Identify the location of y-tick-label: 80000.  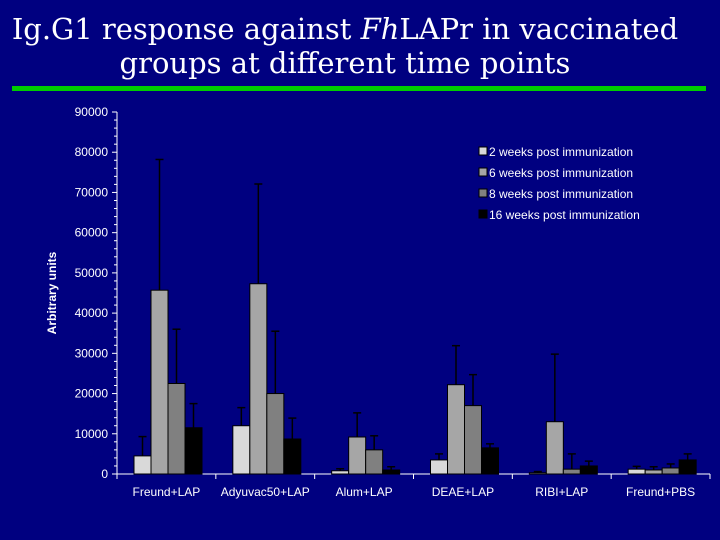
(92, 152).